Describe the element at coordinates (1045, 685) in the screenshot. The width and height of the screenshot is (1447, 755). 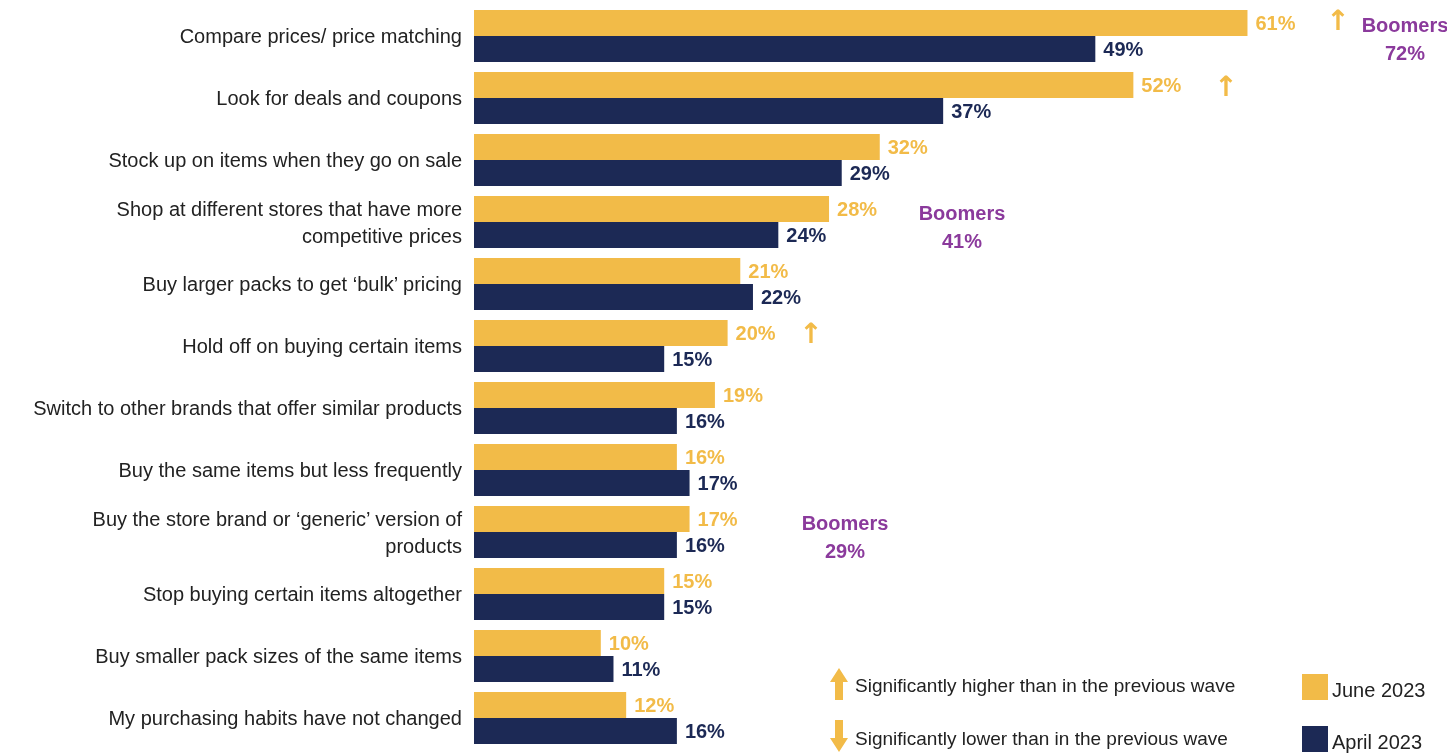
I see `annotation: Significantly higher than in the previous wave` at that location.